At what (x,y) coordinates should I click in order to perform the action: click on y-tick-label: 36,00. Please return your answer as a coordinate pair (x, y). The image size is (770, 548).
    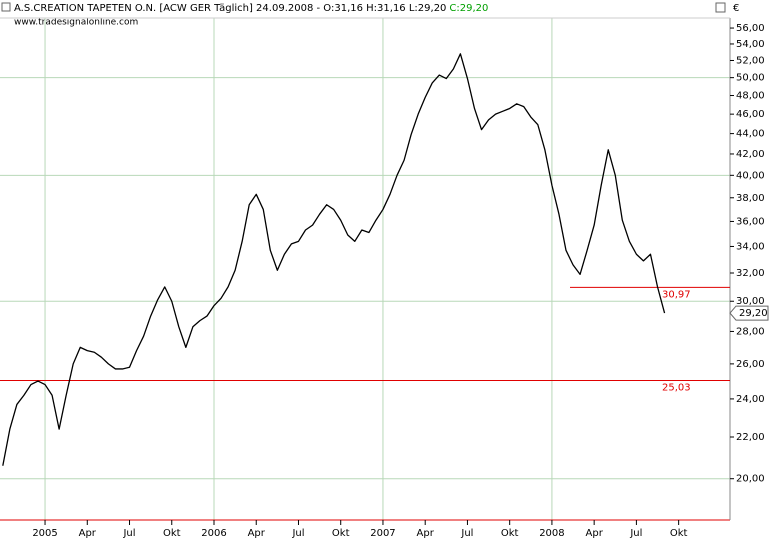
    Looking at the image, I should click on (750, 221).